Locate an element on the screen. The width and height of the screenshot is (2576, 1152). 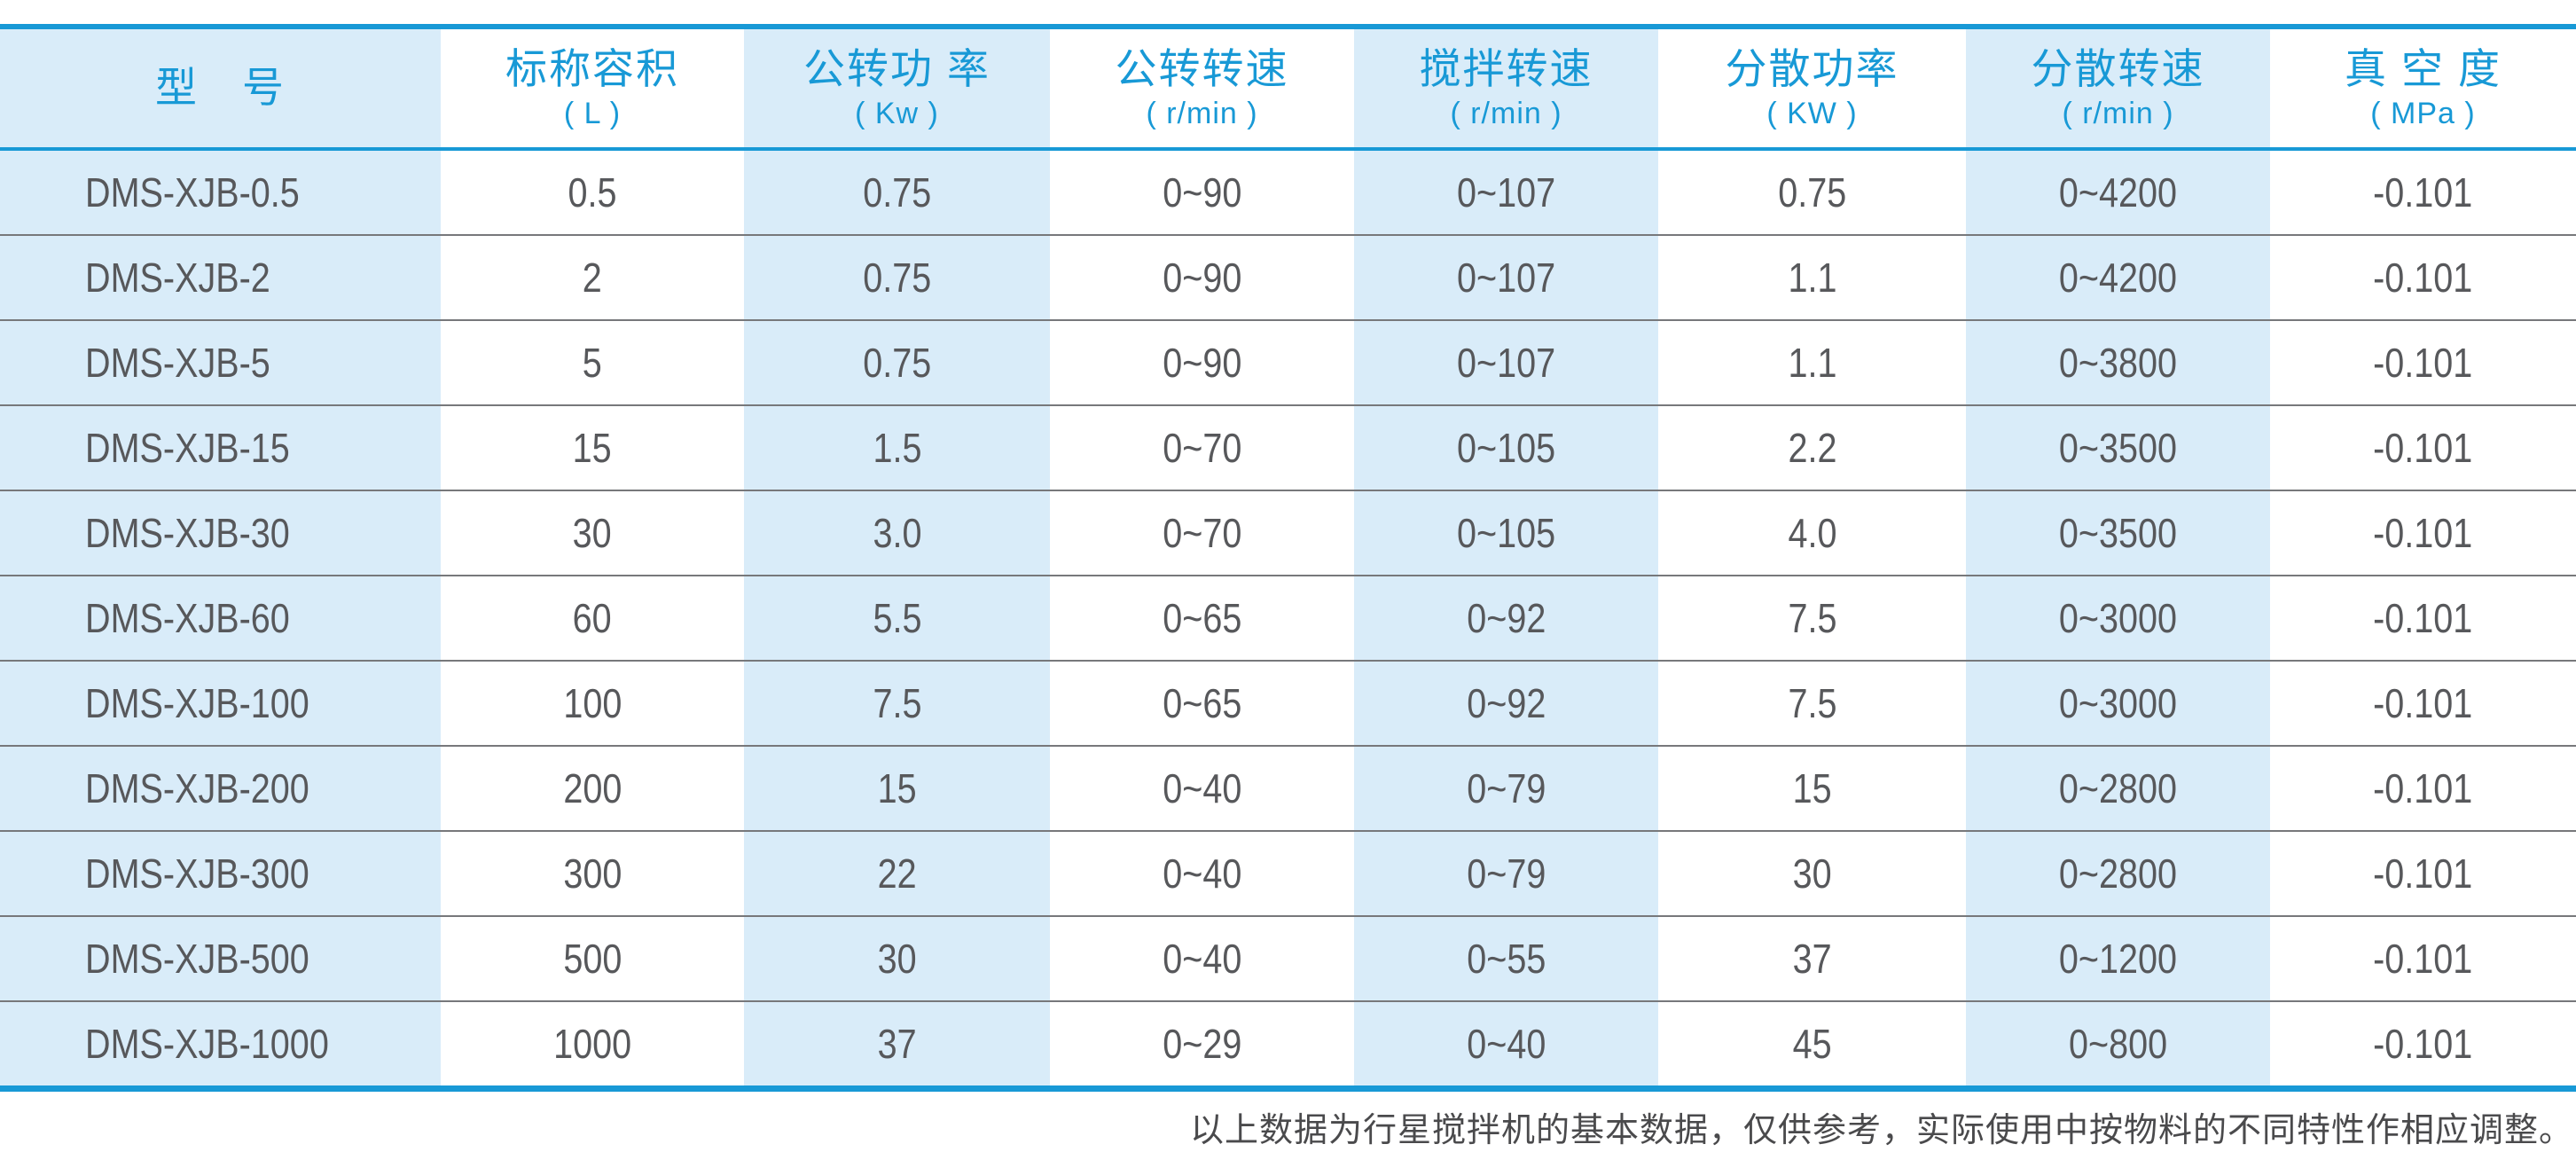
value-cell: 37 is located at coordinates (897, 1045).